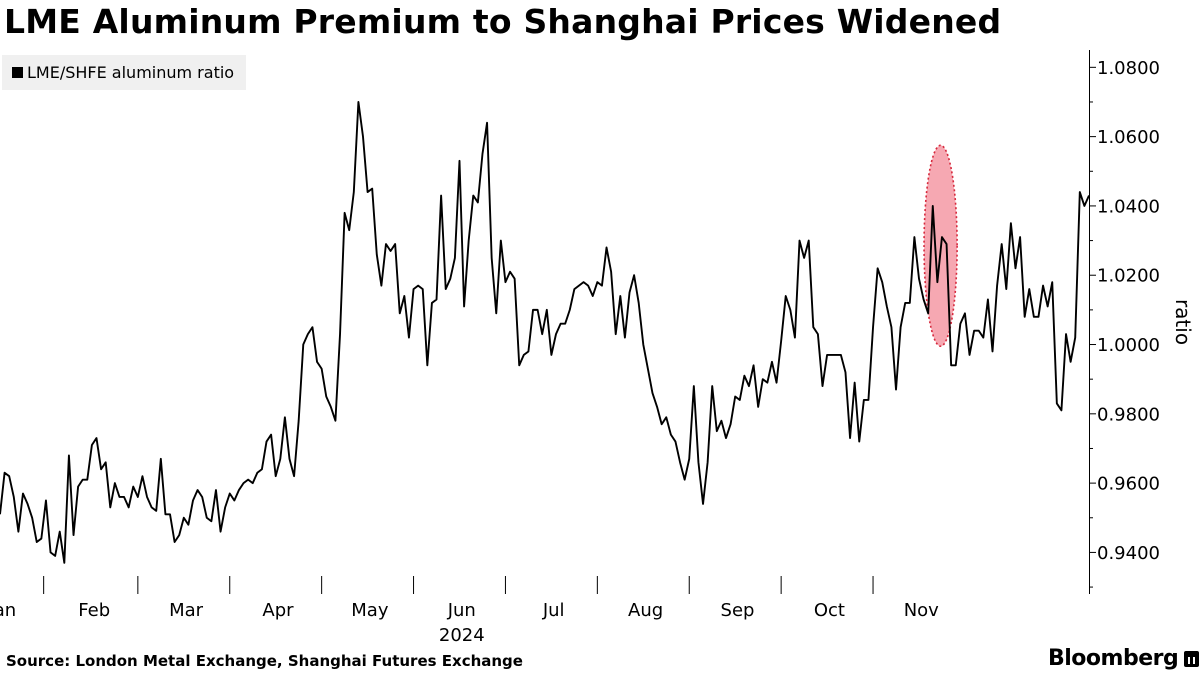 The image size is (1200, 675). What do you see at coordinates (1128, 345) in the screenshot?
I see `y-tick-label: 1.0000` at bounding box center [1128, 345].